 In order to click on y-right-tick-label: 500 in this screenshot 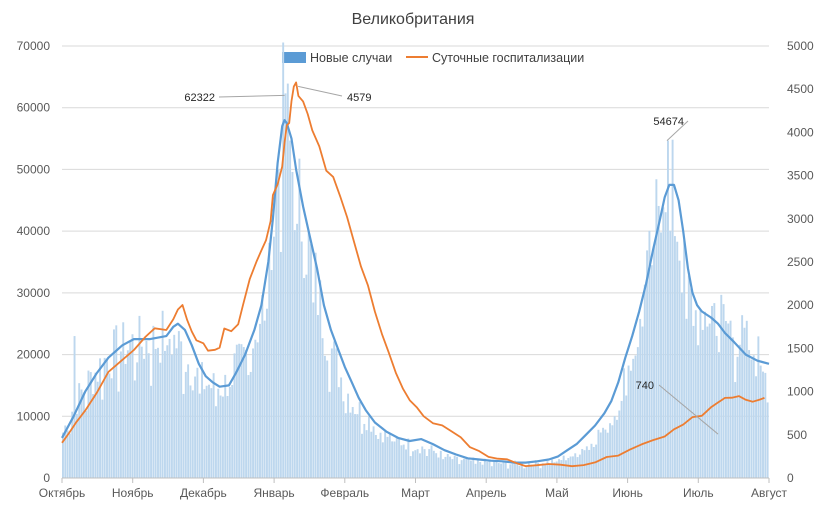, I will do `click(797, 435)`.